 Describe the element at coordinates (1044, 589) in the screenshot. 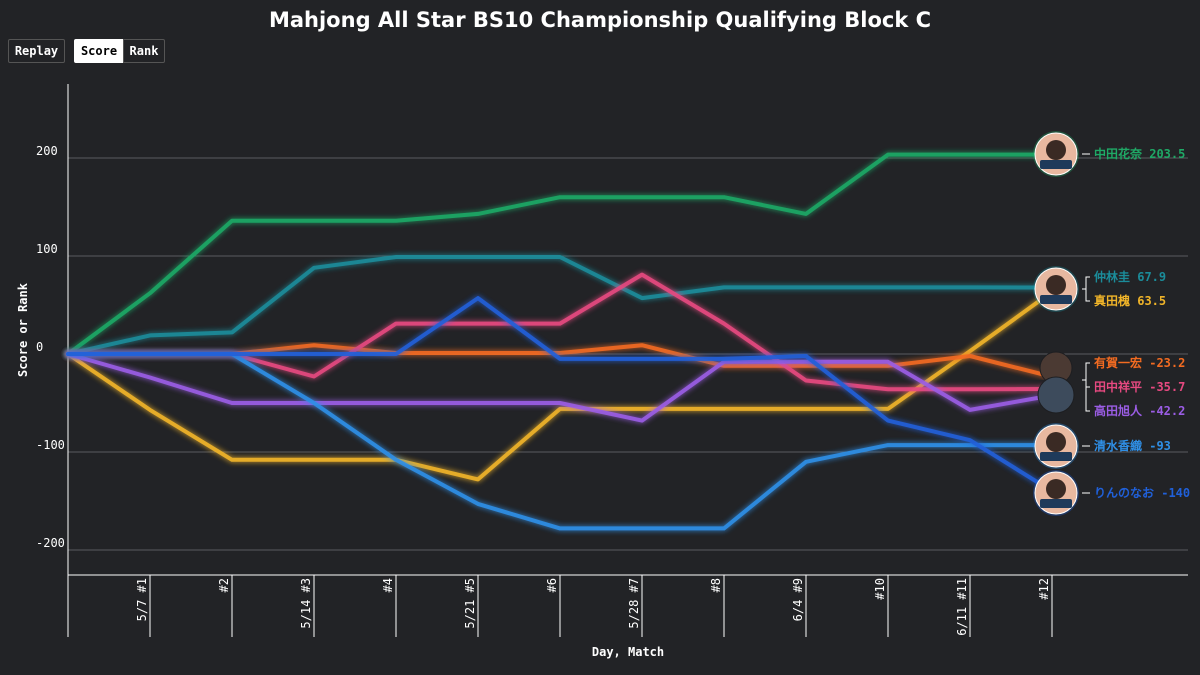

I see `x-tick-label: #12` at that location.